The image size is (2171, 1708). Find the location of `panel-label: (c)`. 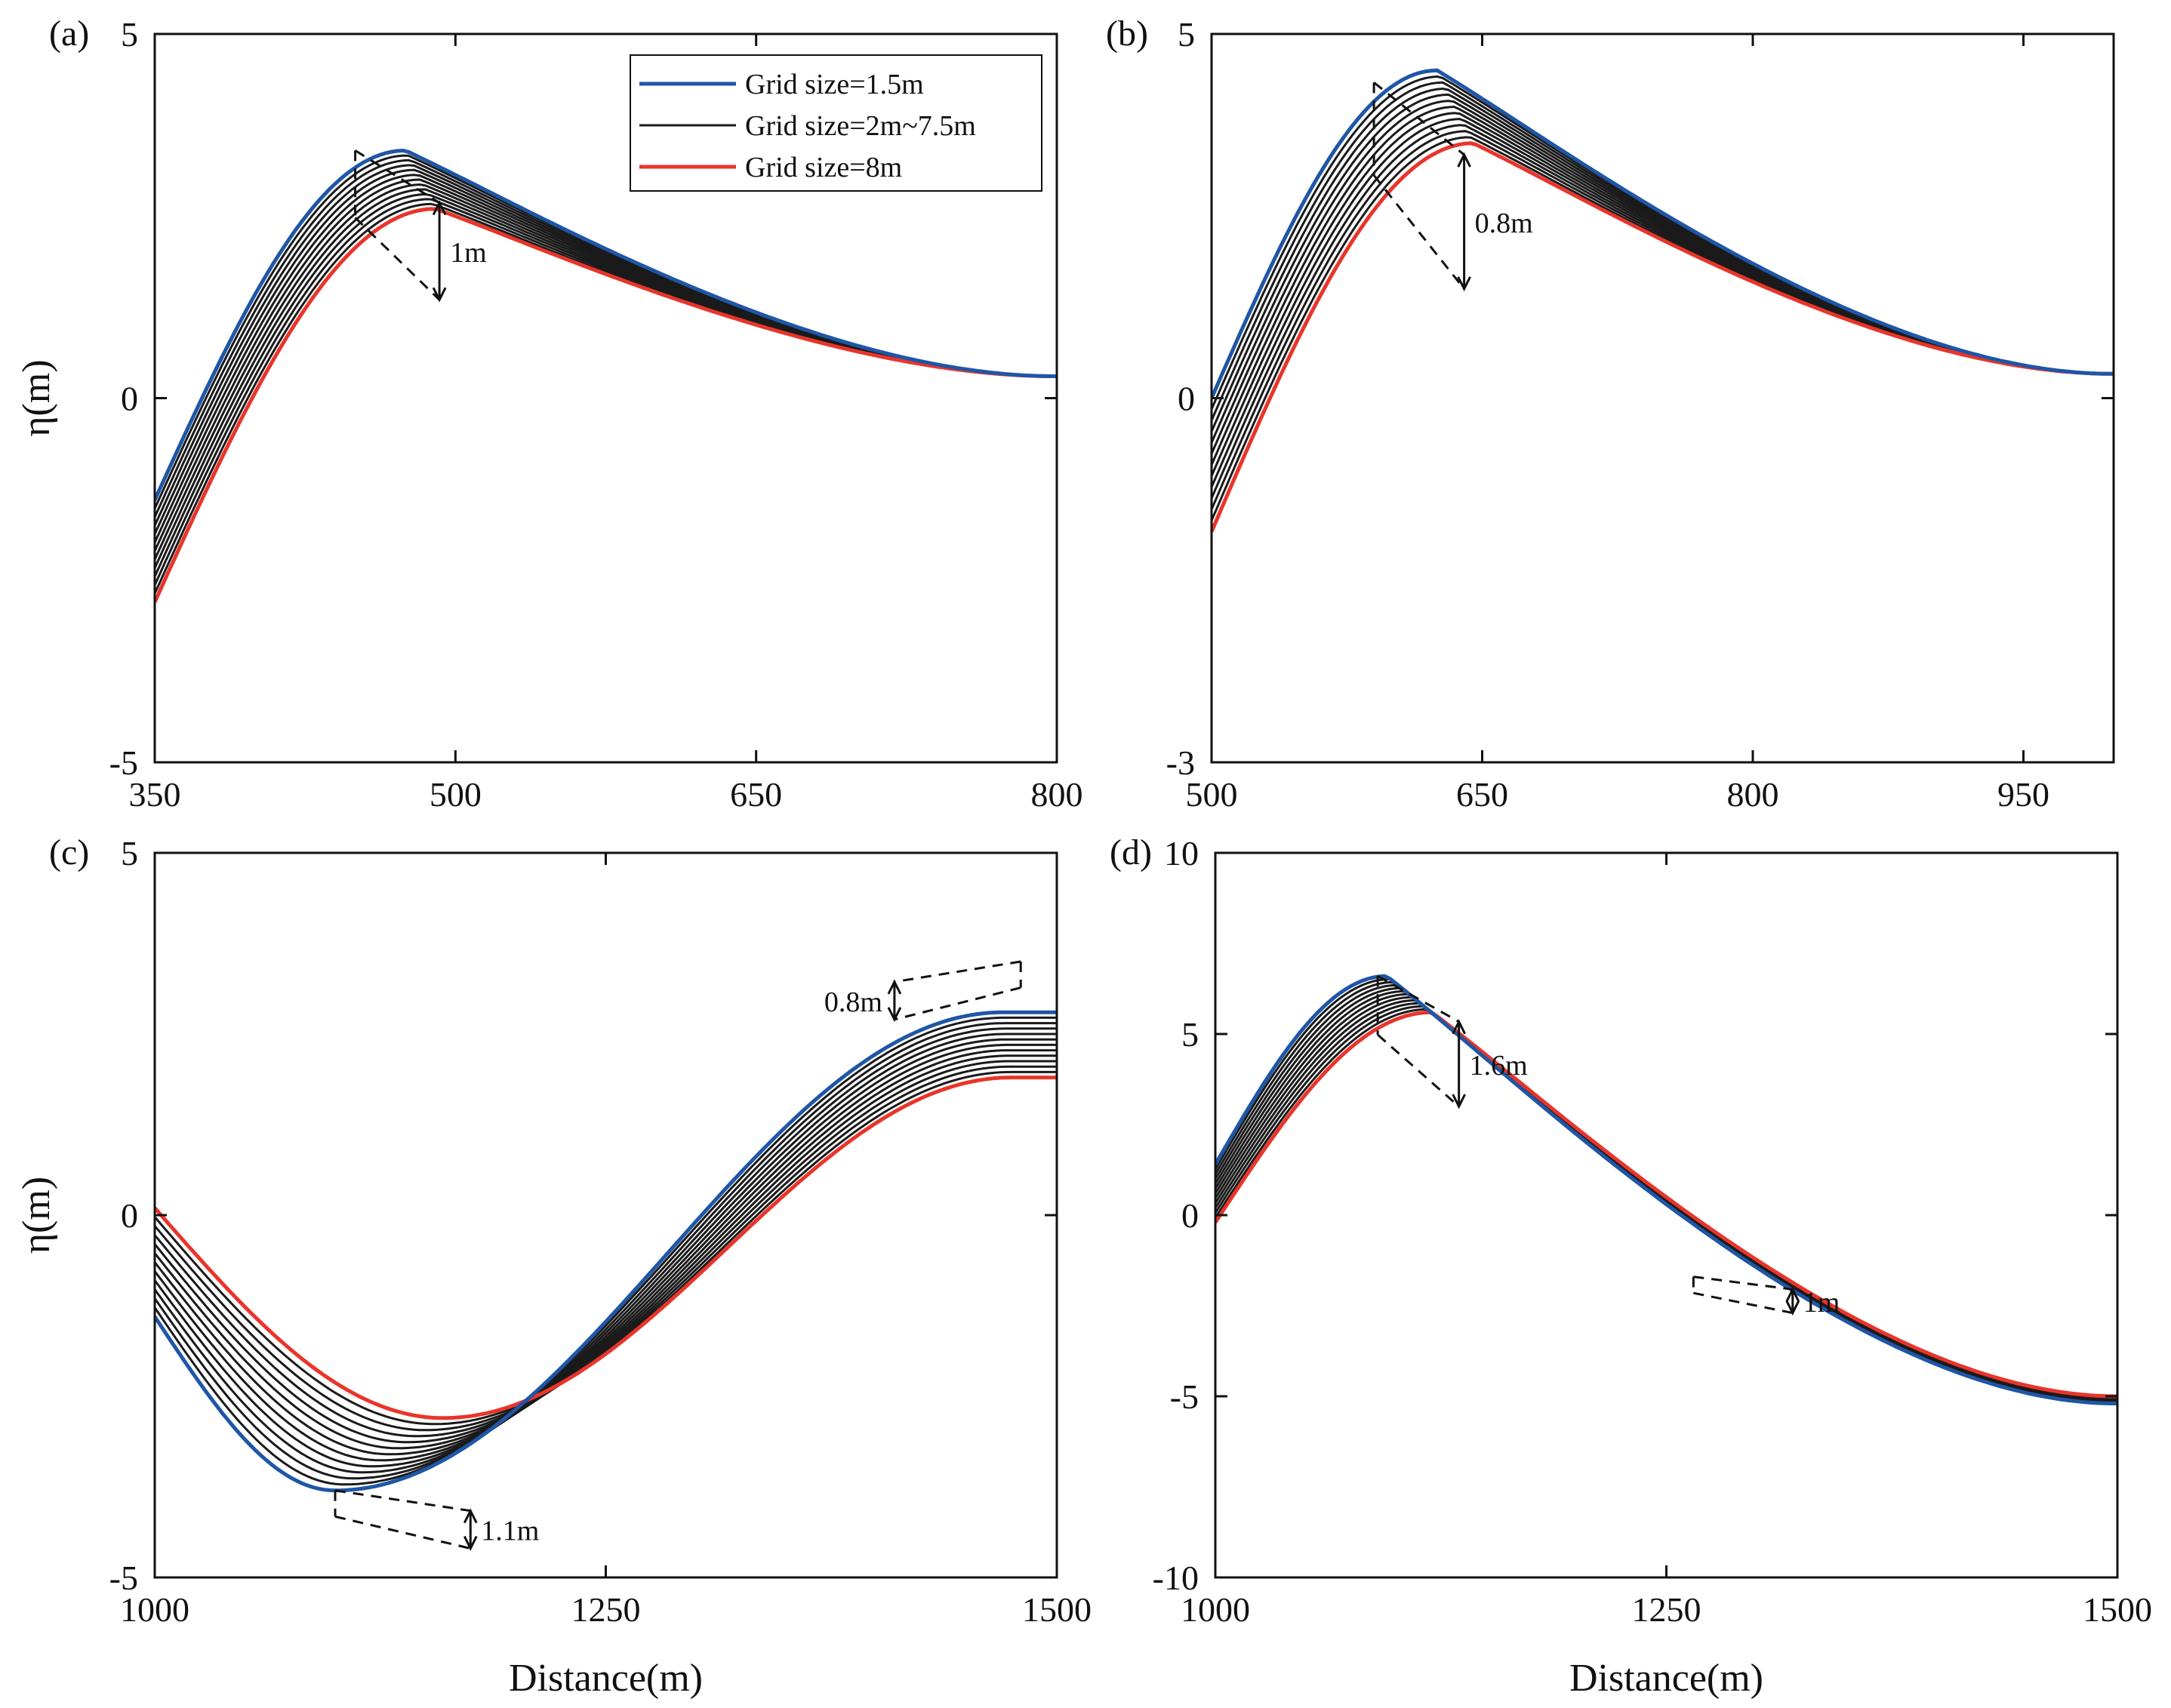

panel-label: (c) is located at coordinates (69, 852).